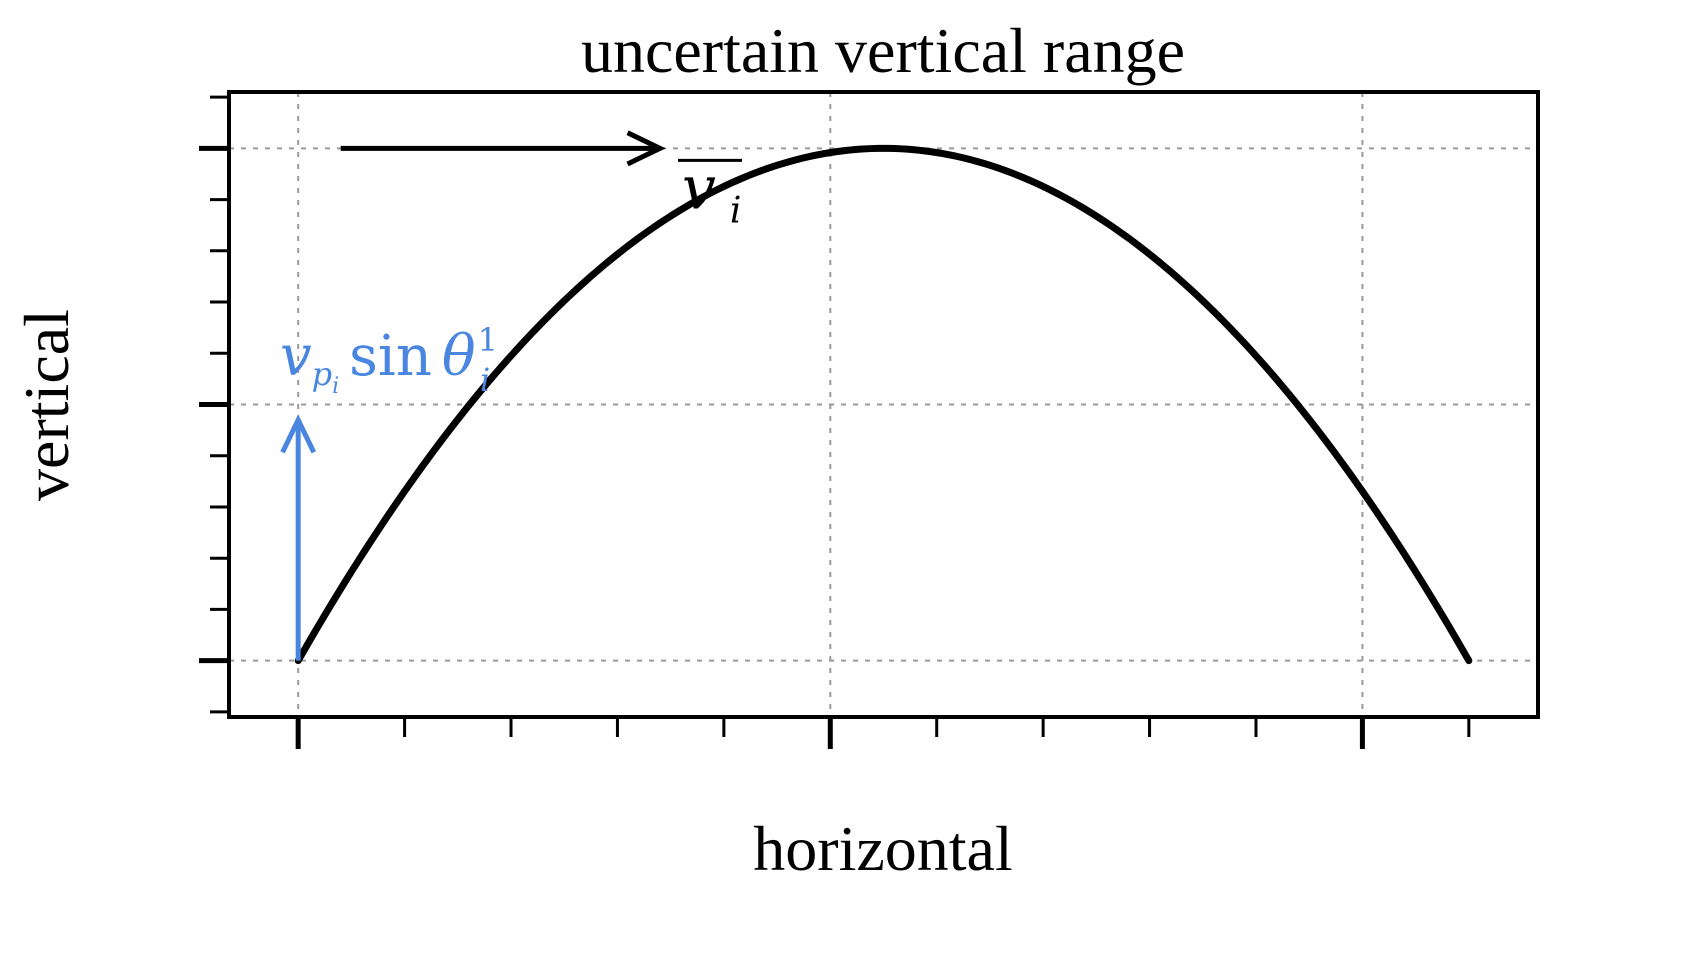 This screenshot has height=964, width=1689. Describe the element at coordinates (298, 434) in the screenshot. I see `velocity-vertical-arrow-head` at that location.